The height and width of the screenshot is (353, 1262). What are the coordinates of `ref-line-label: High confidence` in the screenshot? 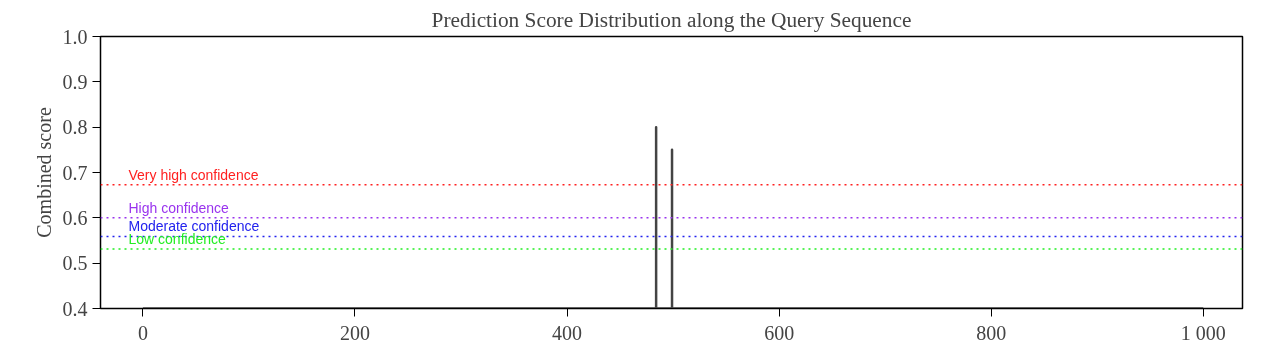 It's located at (179, 207).